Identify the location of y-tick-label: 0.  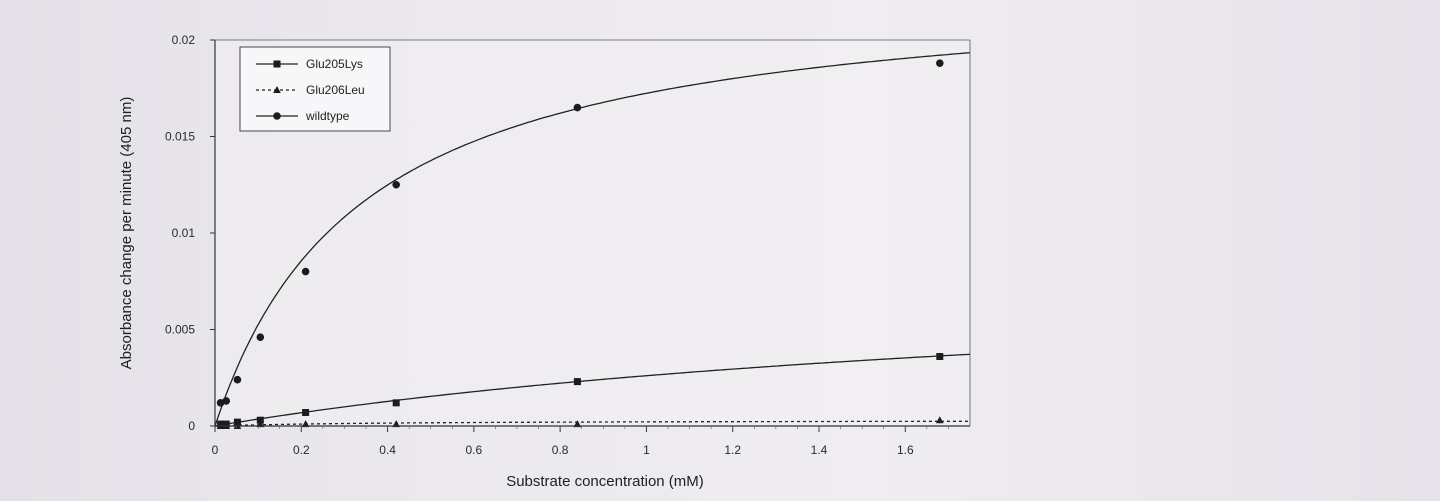
(191, 426).